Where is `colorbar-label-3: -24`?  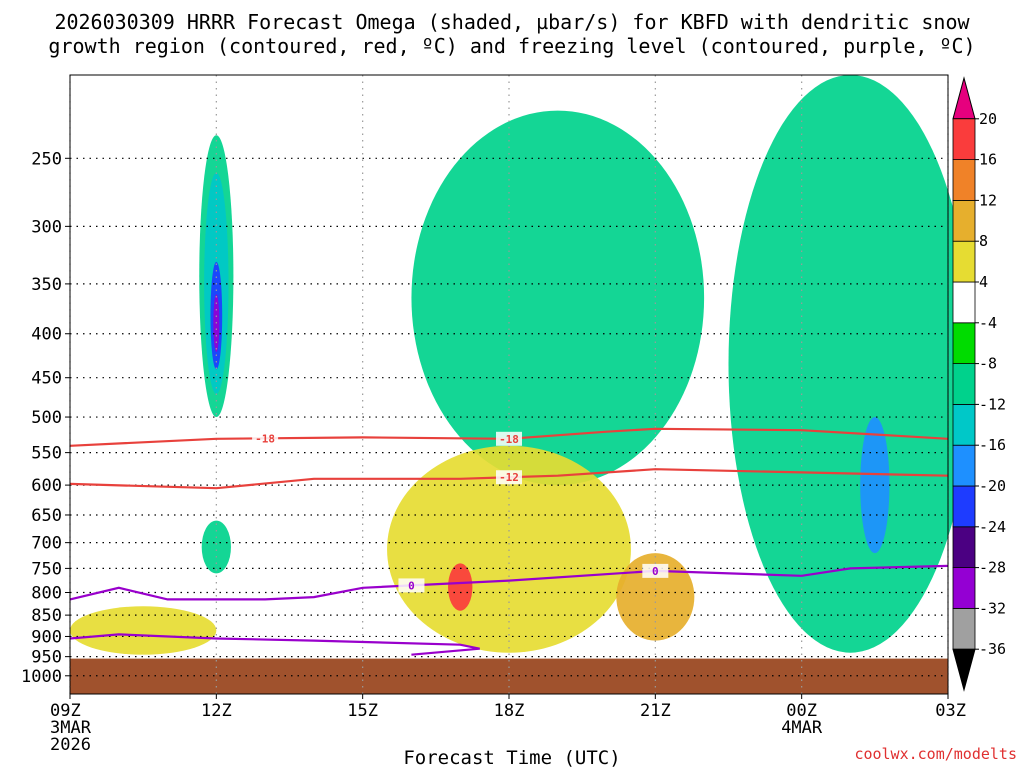 colorbar-label-3: -24 is located at coordinates (992, 527).